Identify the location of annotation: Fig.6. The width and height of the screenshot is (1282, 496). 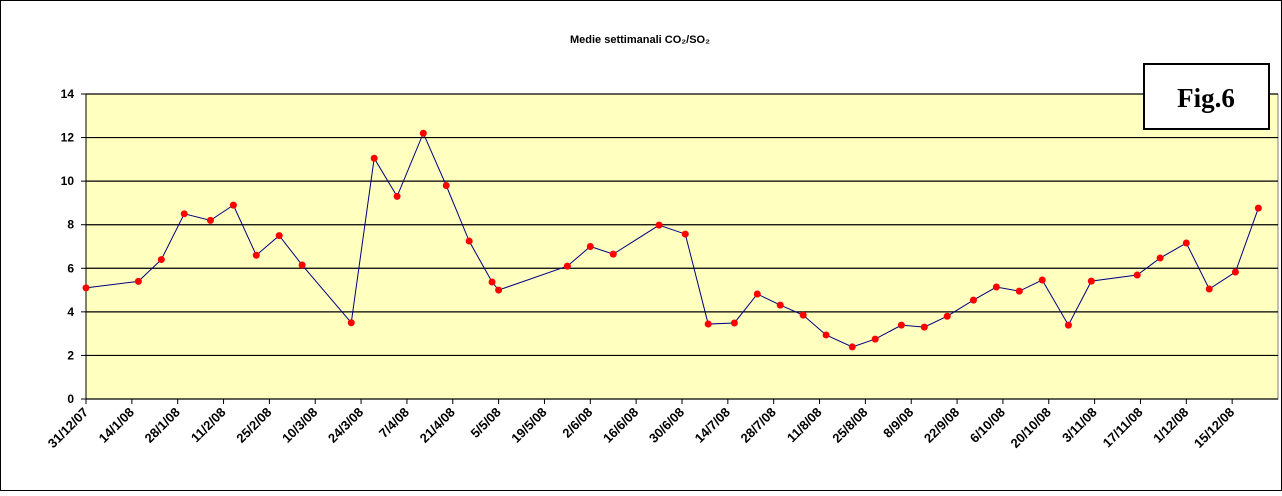
(1206, 98).